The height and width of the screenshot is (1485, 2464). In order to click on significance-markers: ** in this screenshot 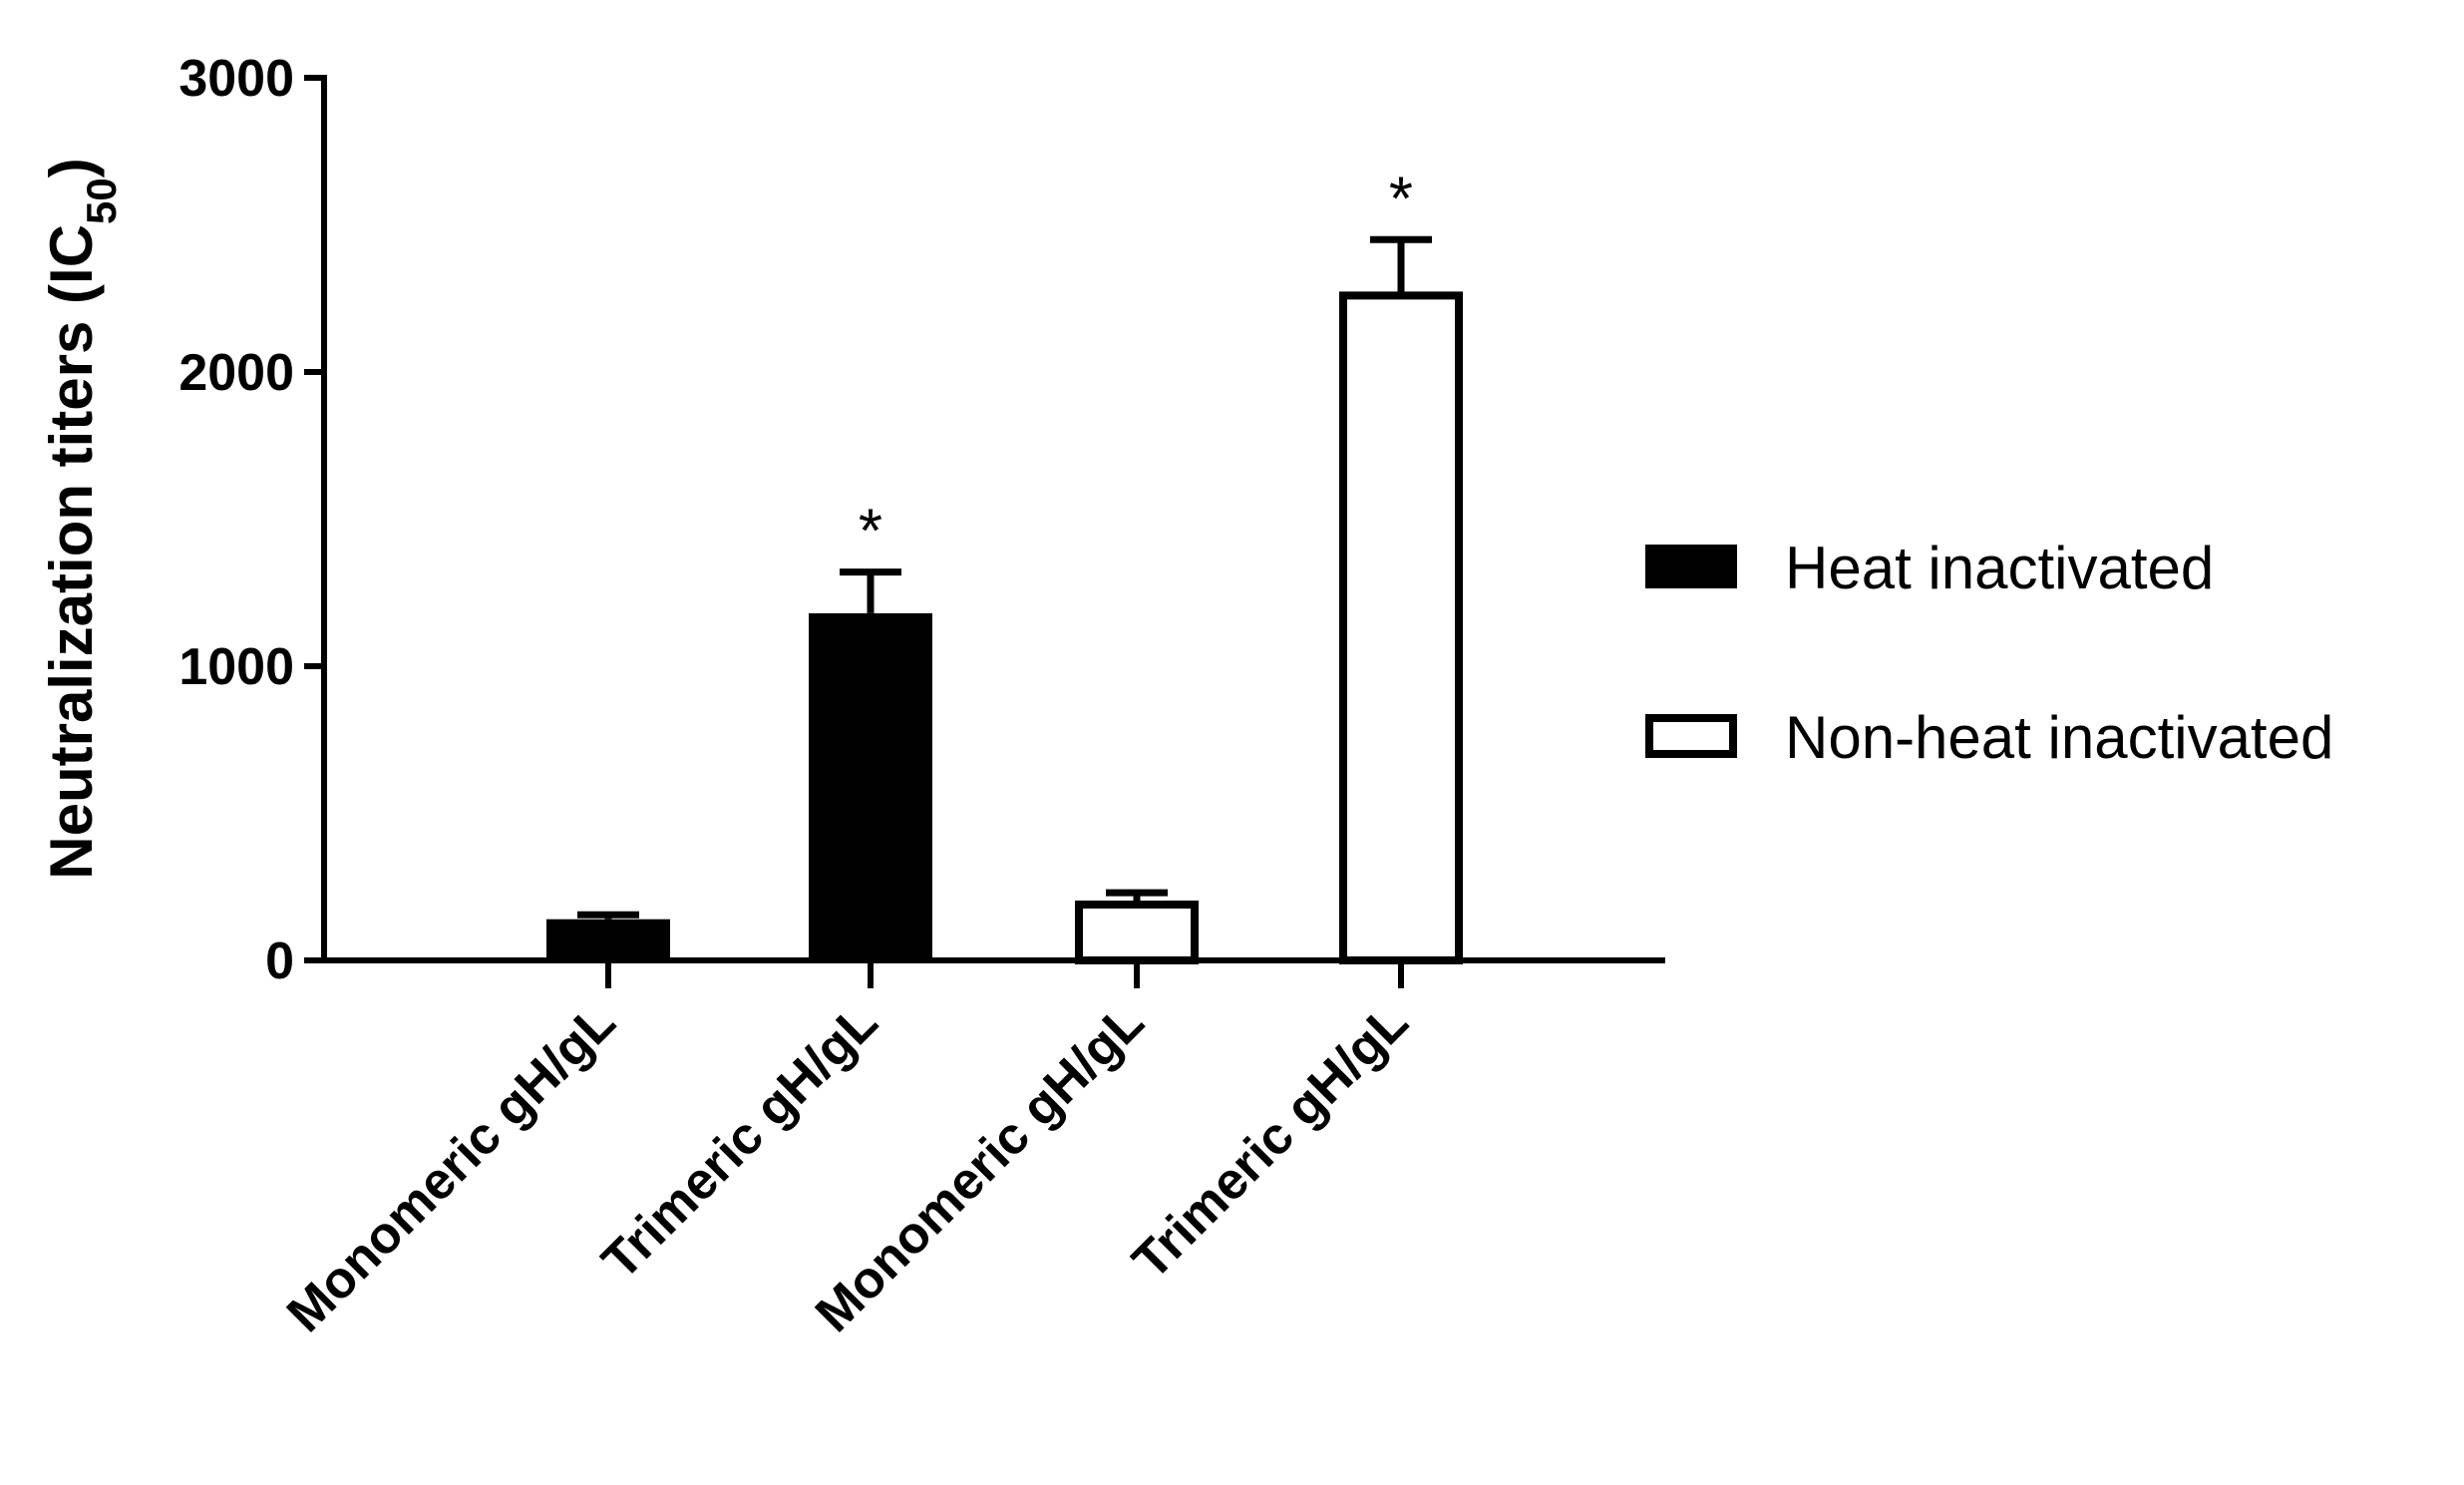, I will do `click(1136, 365)`.